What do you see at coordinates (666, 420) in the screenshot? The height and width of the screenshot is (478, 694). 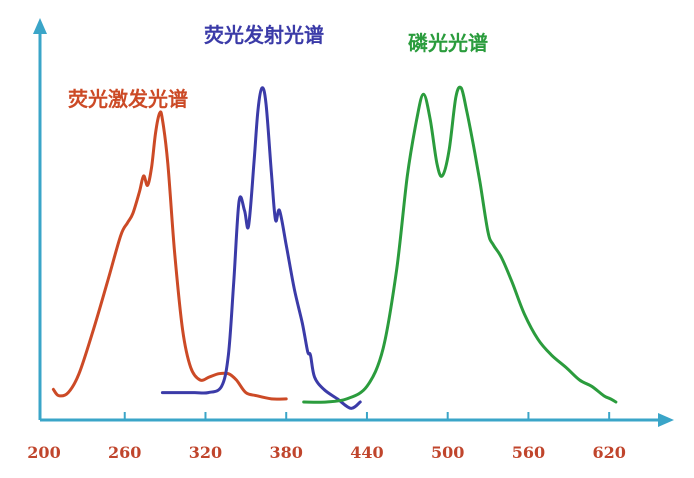 I see `x-axis-arrow` at bounding box center [666, 420].